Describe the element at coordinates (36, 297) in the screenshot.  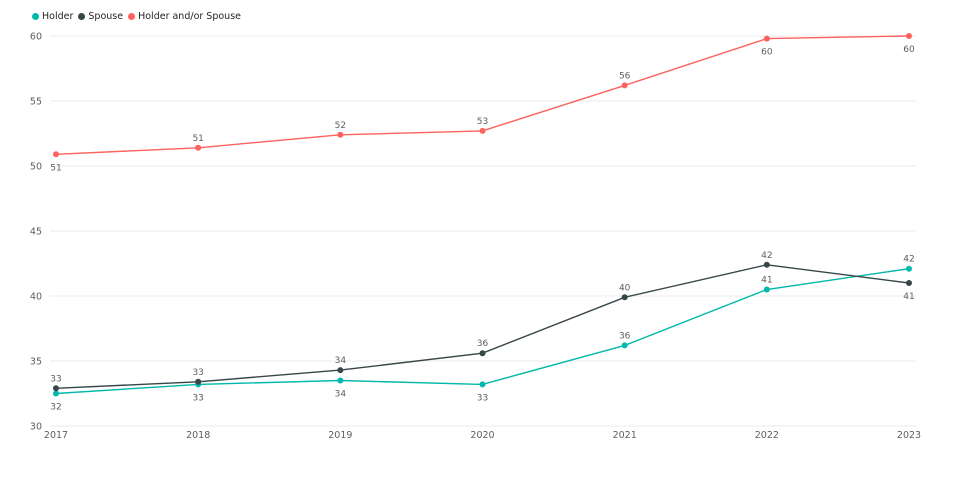
I see `y-tick-label: 40` at that location.